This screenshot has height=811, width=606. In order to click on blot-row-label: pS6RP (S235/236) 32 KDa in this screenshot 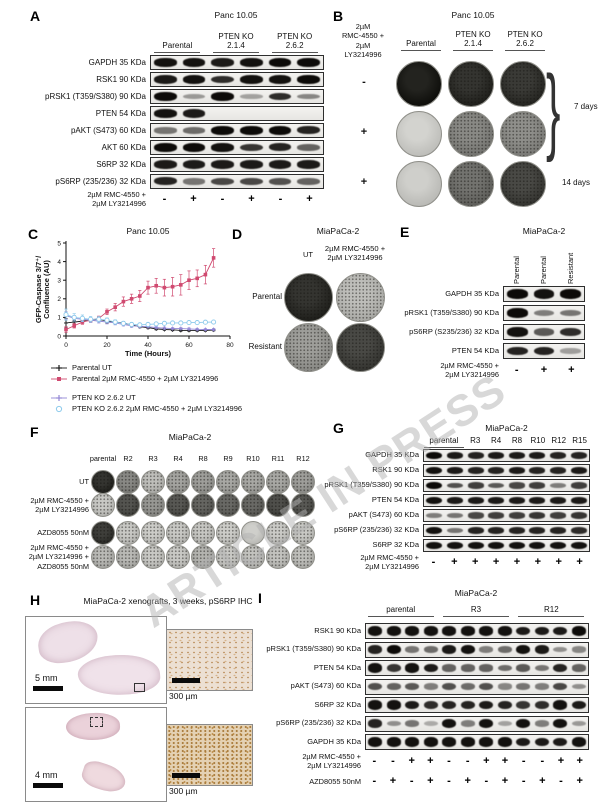, I will do `click(454, 331)`.